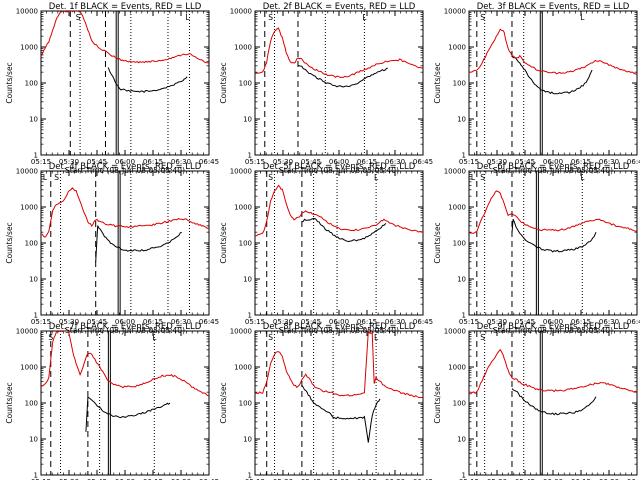  I want to click on panel-title: Det. 9f BLACK = Events, RED = LLD, so click(553, 327).